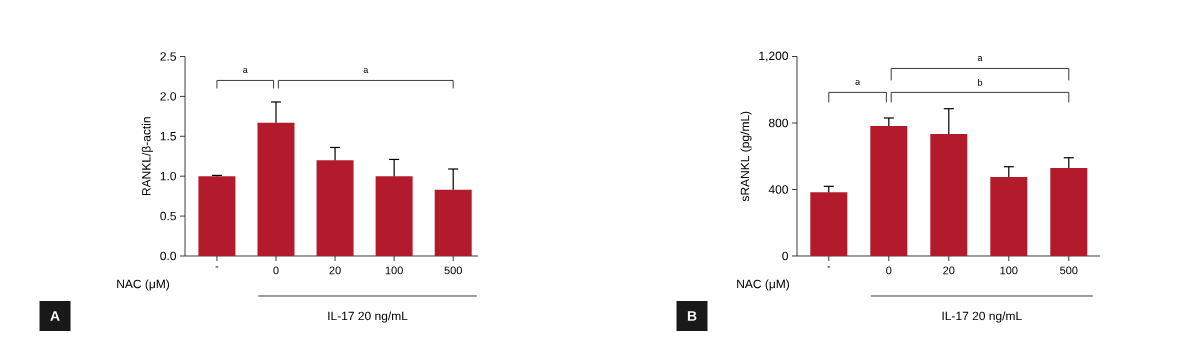 The image size is (1196, 339). I want to click on y-tick-label: 1.5, so click(168, 136).